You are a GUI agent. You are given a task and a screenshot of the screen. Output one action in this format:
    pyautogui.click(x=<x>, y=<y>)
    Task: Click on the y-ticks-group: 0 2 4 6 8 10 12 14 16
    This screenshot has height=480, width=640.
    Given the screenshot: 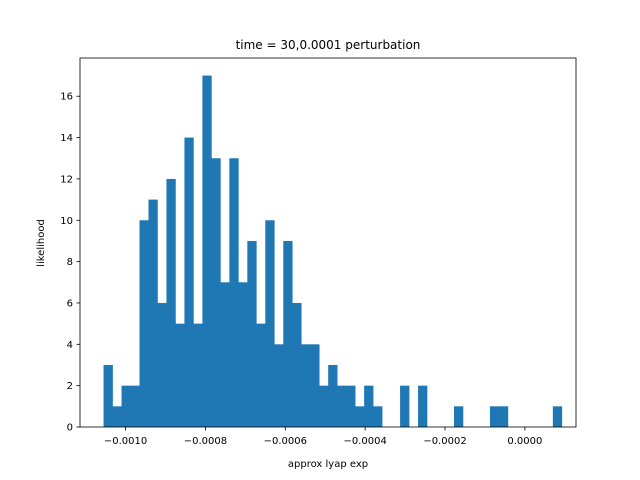 What is the action you would take?
    pyautogui.click(x=70, y=263)
    